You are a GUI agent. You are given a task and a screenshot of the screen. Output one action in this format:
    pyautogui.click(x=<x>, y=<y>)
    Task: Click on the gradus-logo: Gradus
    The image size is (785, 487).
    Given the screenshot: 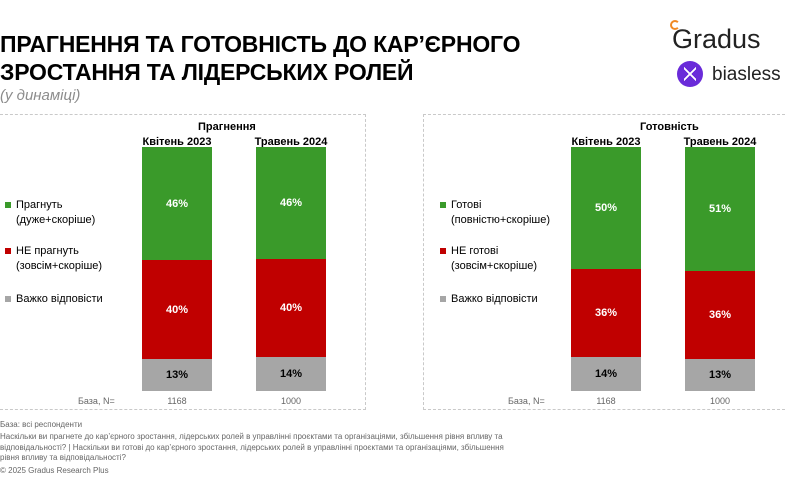 What is the action you would take?
    pyautogui.click(x=715, y=37)
    